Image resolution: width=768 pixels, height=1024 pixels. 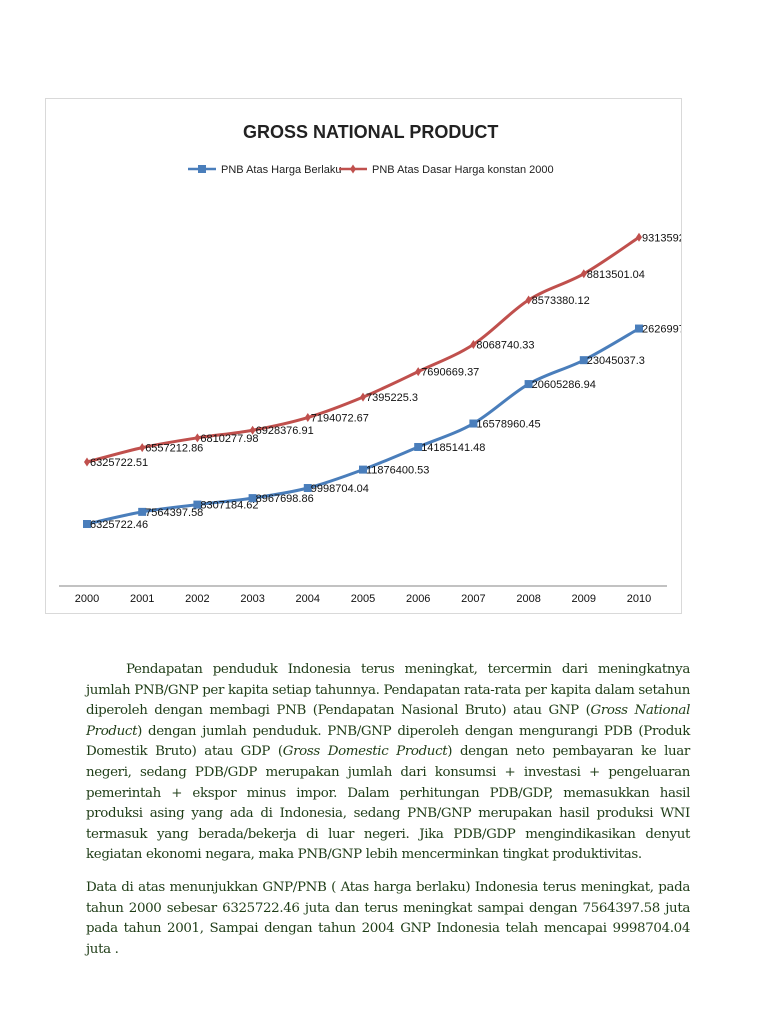 I want to click on x-tick-label: 2008, so click(x=528, y=599).